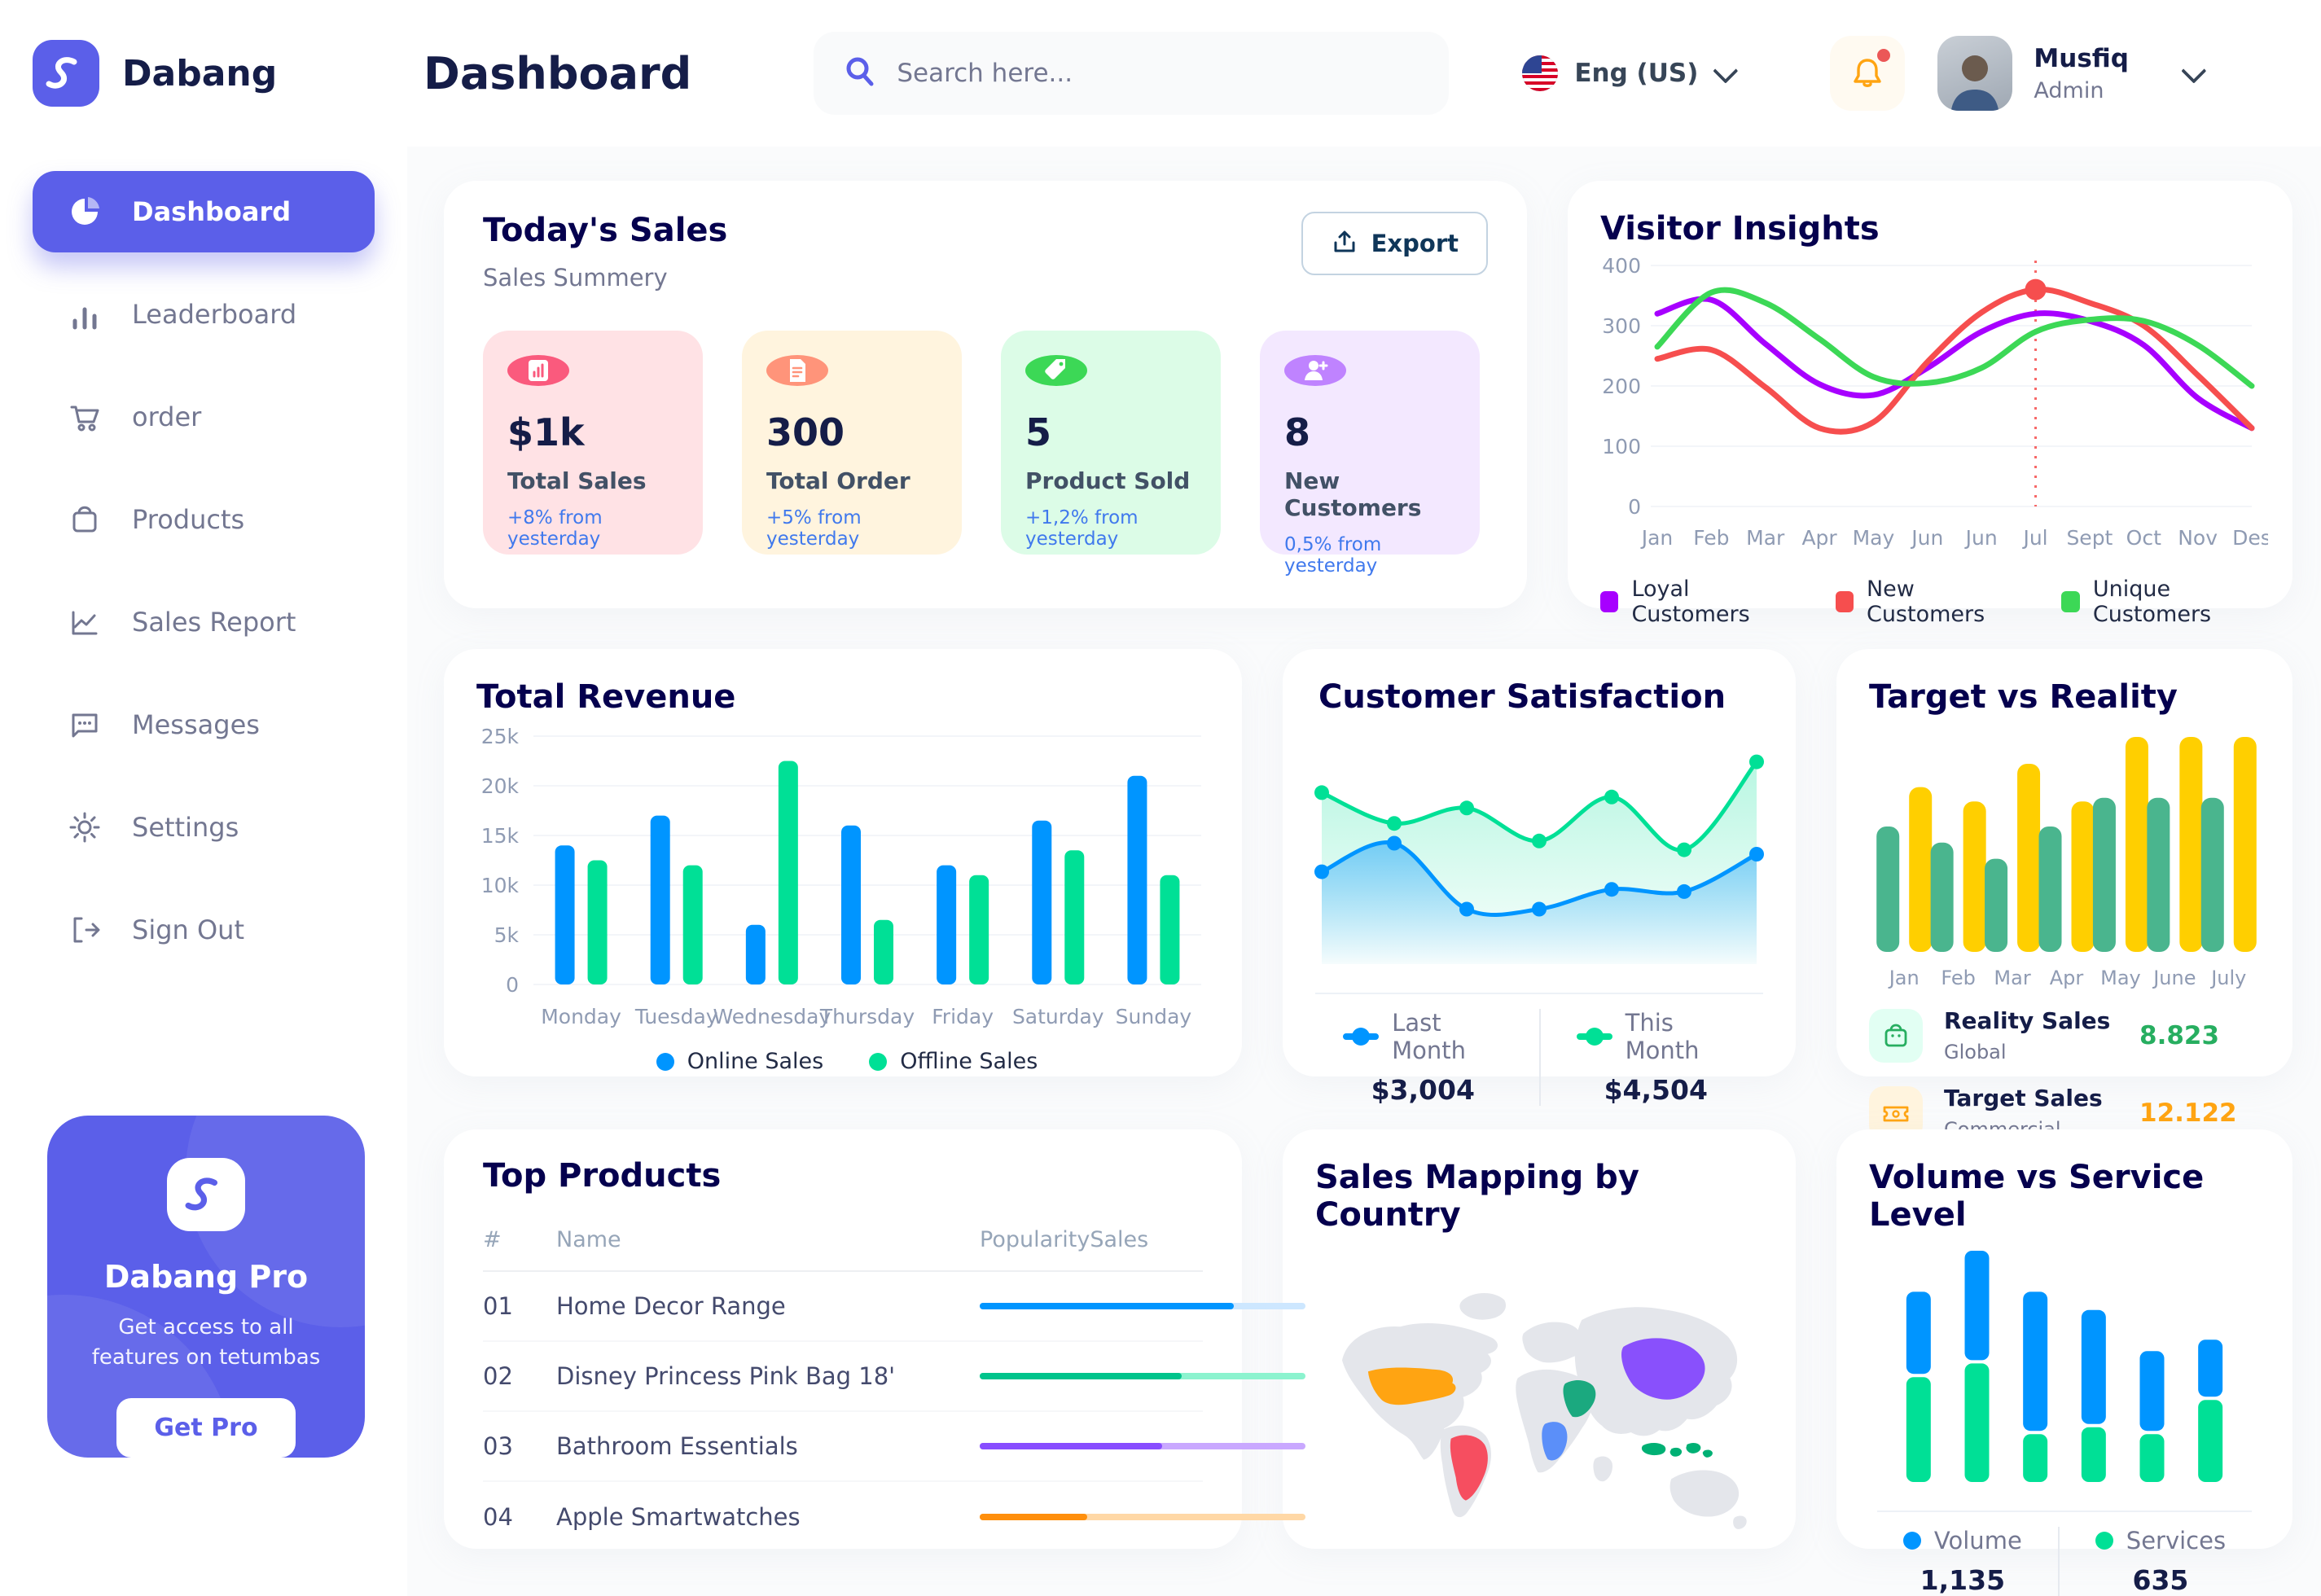  I want to click on language-selector: Eng (US), so click(1630, 73).